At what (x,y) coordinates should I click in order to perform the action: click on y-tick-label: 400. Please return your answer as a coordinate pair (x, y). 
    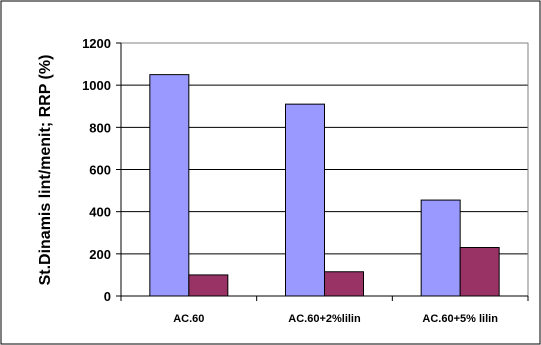
    Looking at the image, I should click on (100, 212).